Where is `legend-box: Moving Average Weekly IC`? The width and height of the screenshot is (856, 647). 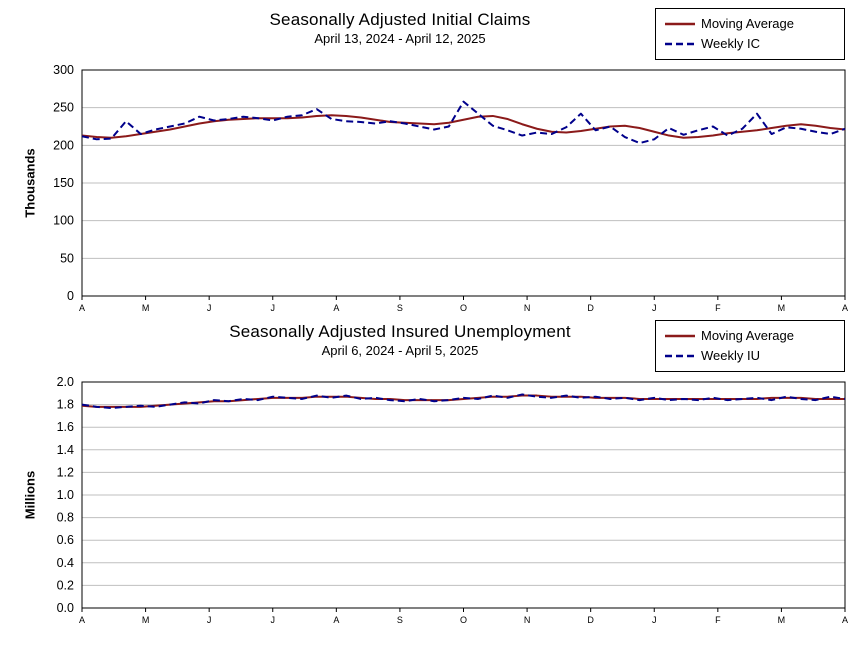 legend-box: Moving Average Weekly IC is located at coordinates (750, 34).